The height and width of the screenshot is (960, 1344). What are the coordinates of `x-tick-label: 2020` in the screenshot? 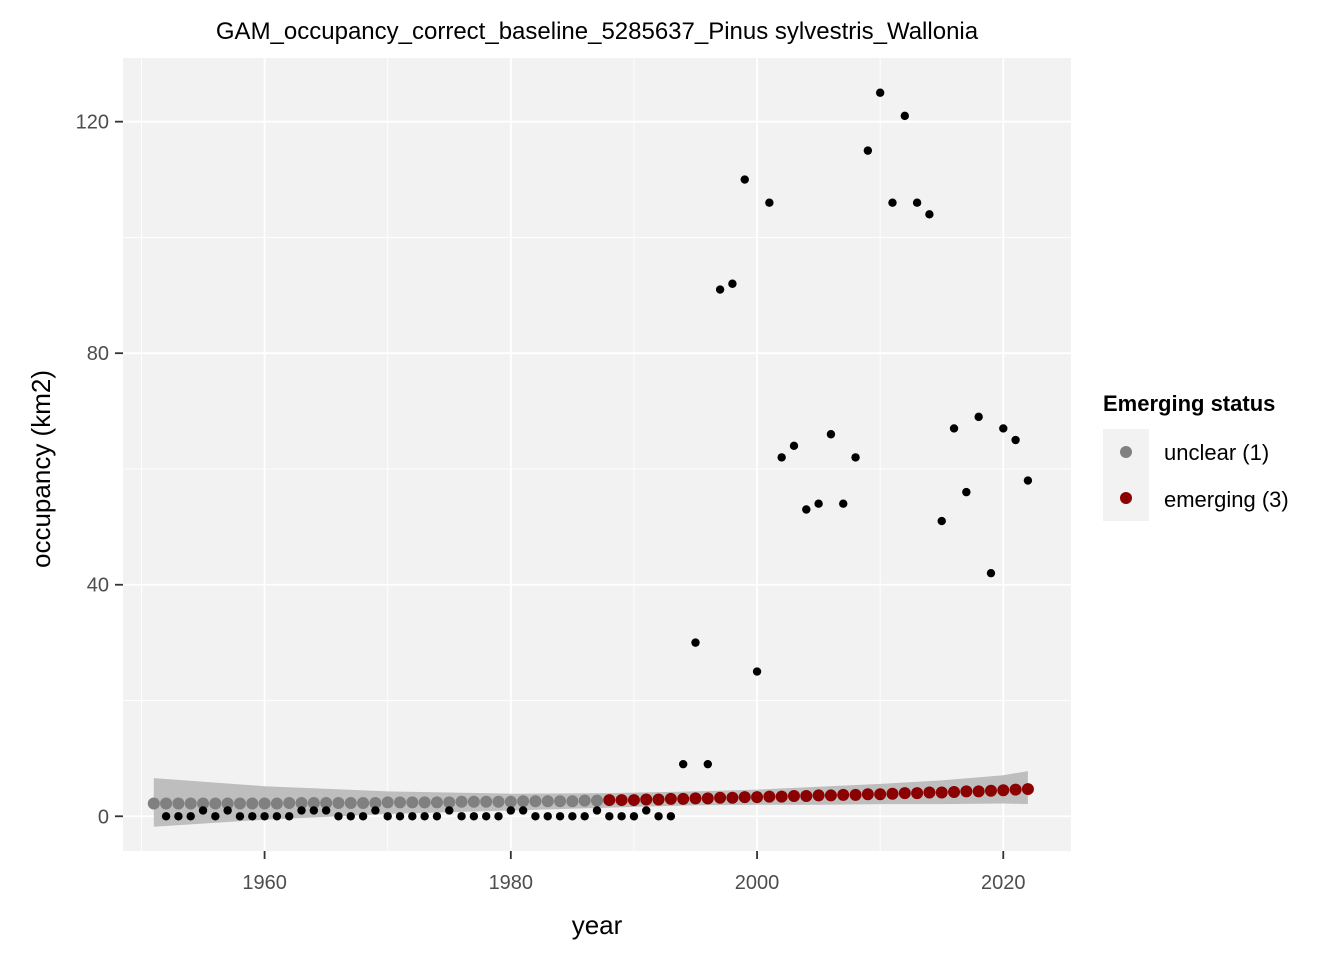 It's located at (1003, 883).